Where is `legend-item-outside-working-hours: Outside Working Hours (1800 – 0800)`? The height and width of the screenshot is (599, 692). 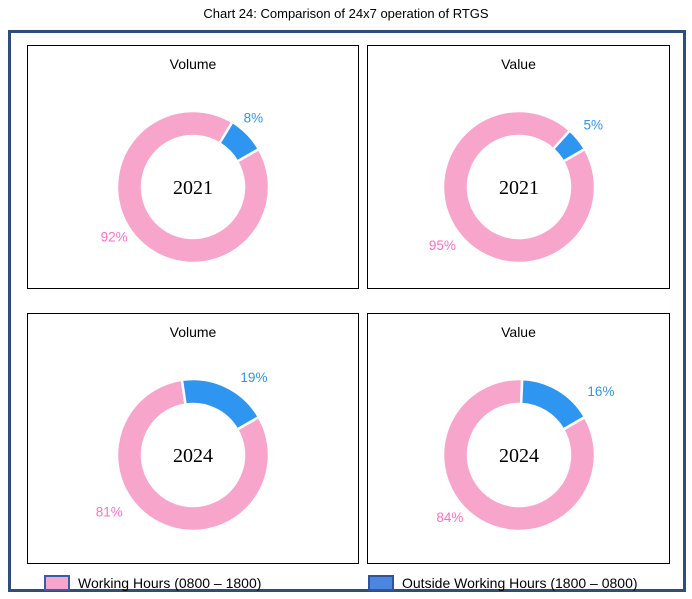
legend-item-outside-working-hours: Outside Working Hours (1800 – 0800) is located at coordinates (503, 583).